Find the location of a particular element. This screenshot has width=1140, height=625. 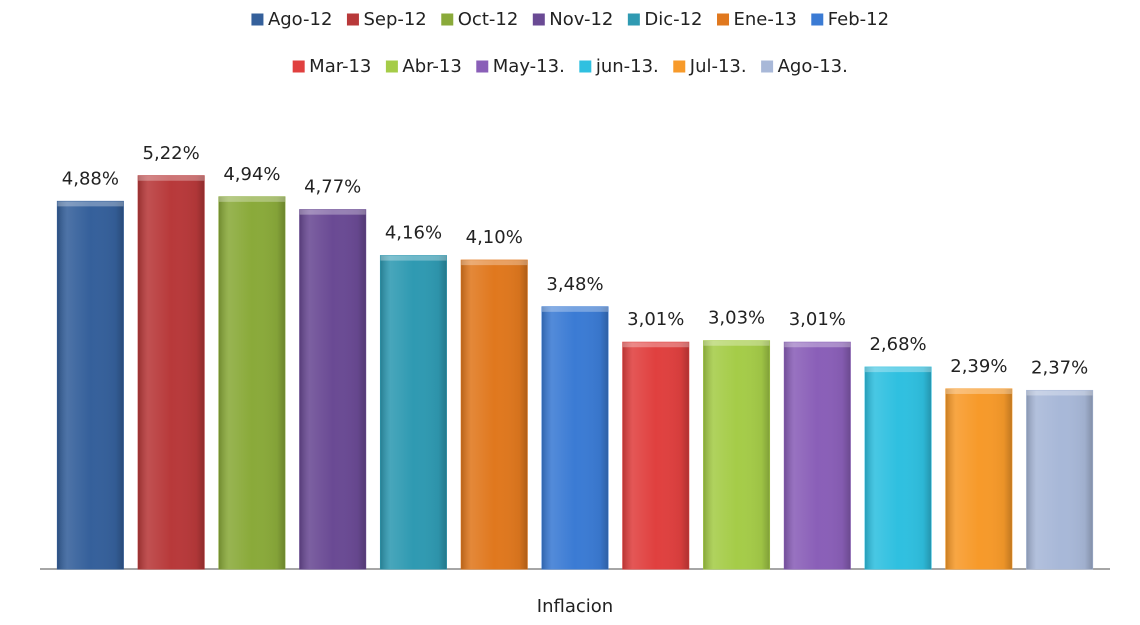

data-label: 2,37% is located at coordinates (1059, 367).